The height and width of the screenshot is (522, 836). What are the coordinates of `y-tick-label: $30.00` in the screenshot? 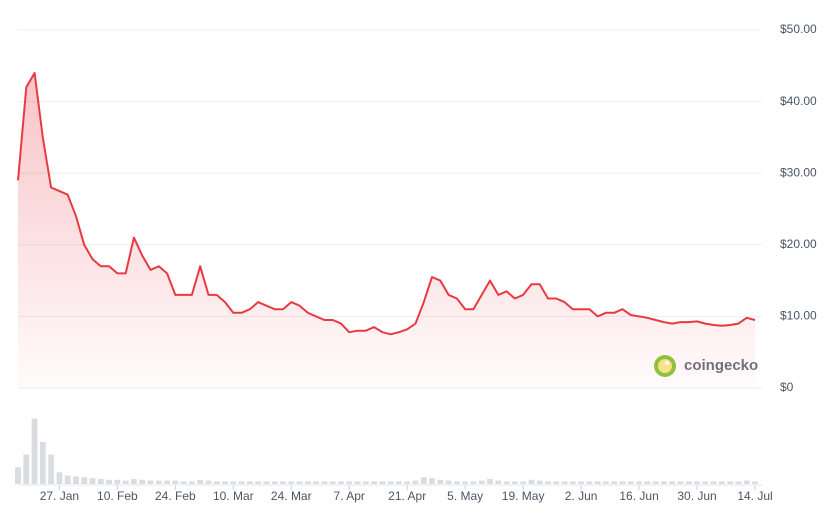 It's located at (798, 172).